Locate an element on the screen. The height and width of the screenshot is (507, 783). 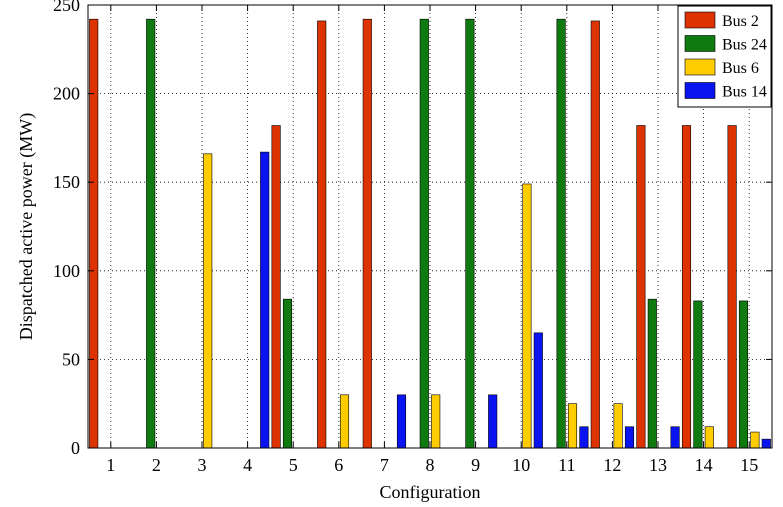
x-tick-label: 3 is located at coordinates (202, 465).